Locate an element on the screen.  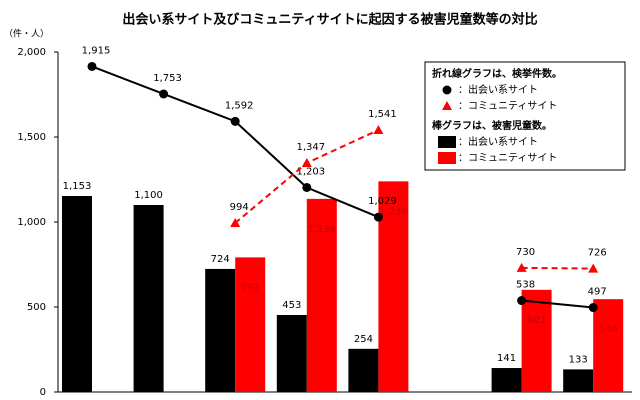
data-label: 1,541 is located at coordinates (382, 114).